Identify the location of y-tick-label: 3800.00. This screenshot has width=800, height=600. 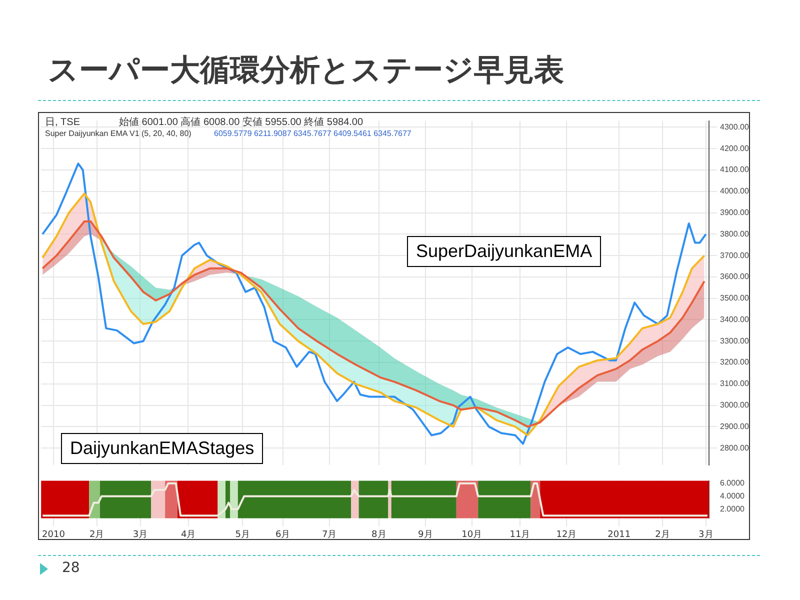
(735, 233).